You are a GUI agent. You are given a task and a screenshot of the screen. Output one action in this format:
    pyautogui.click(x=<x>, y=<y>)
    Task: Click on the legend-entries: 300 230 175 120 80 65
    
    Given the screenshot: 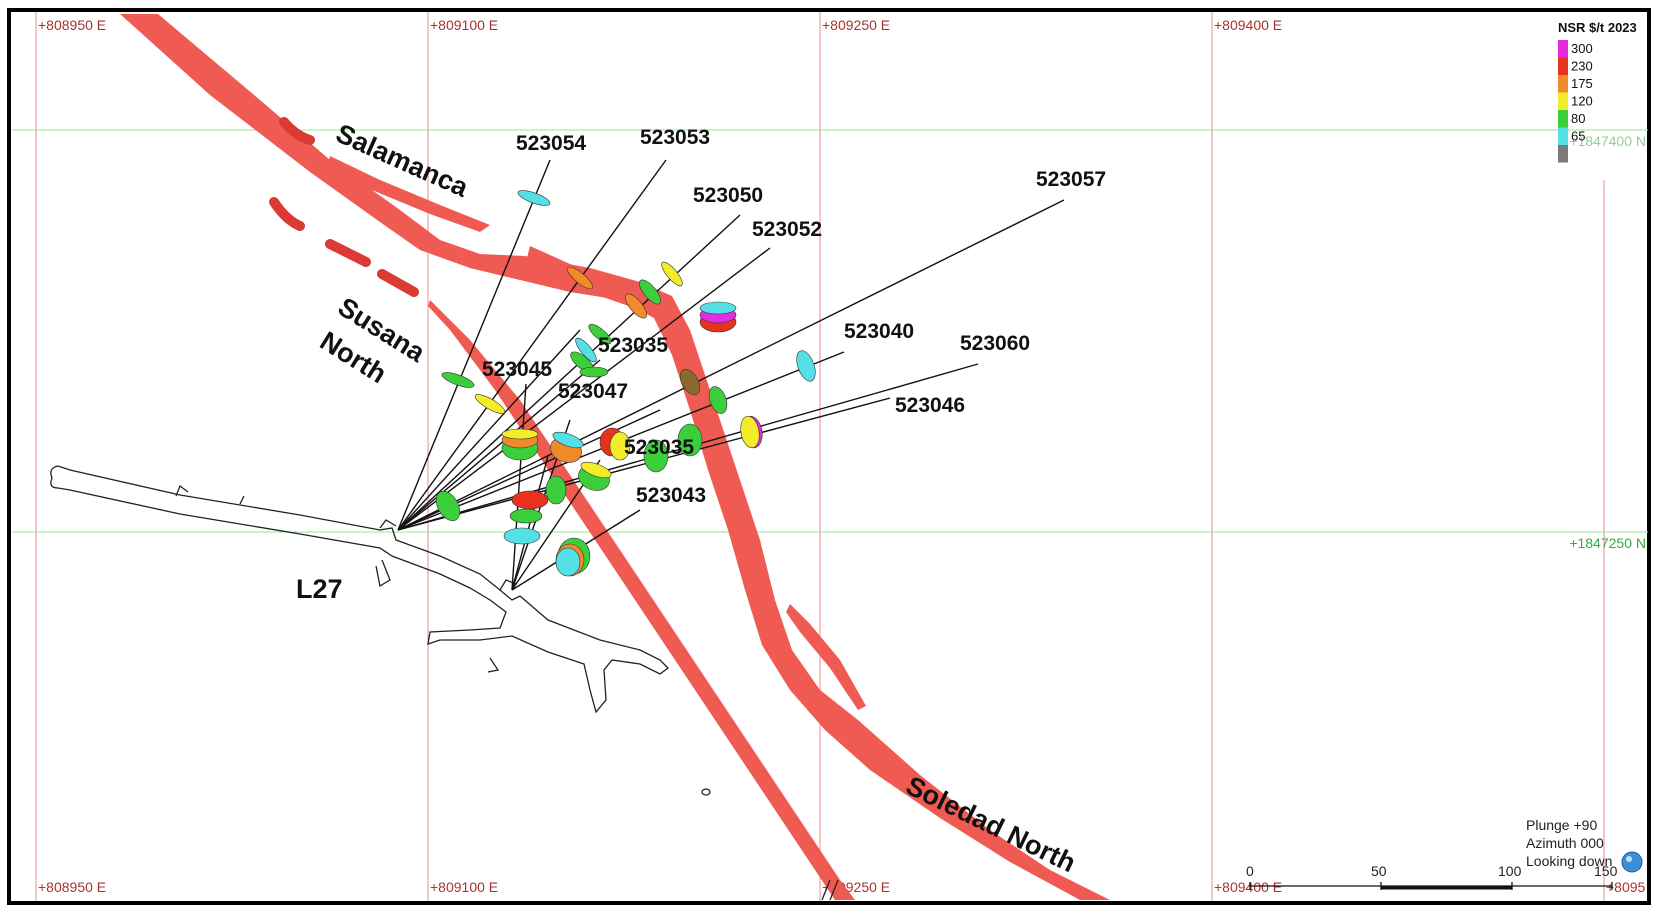 What is the action you would take?
    pyautogui.click(x=1575, y=101)
    